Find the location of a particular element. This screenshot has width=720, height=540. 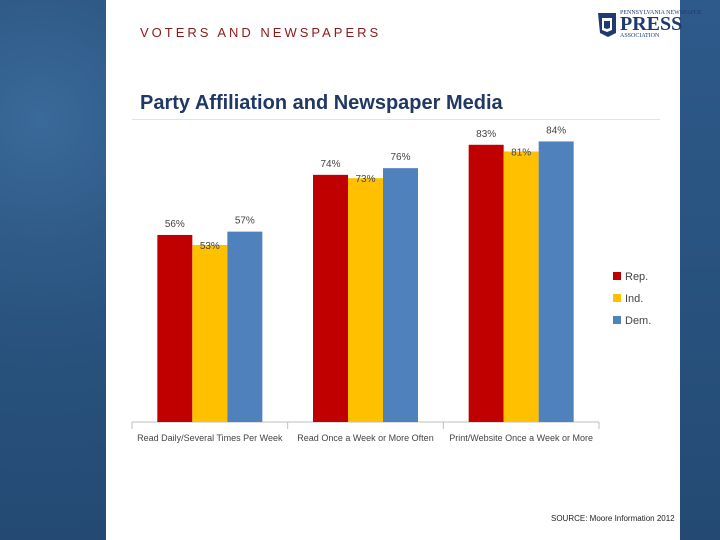

logo-line2: PRESS is located at coordinates (651, 24).